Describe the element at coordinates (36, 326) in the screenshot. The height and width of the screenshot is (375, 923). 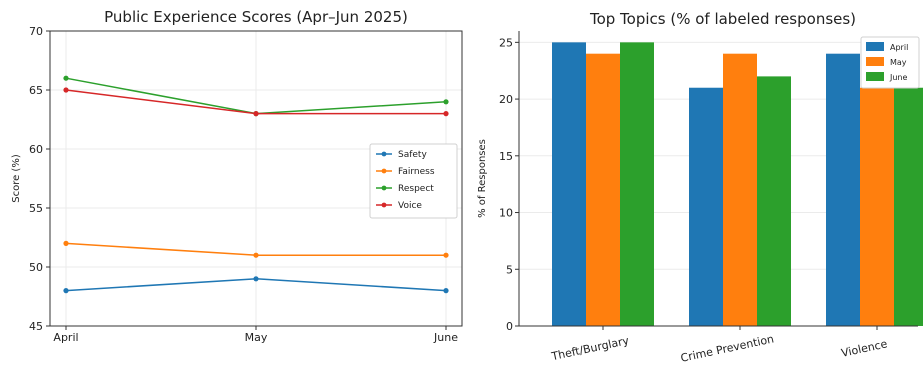
I see `y-tick-label: 45` at that location.